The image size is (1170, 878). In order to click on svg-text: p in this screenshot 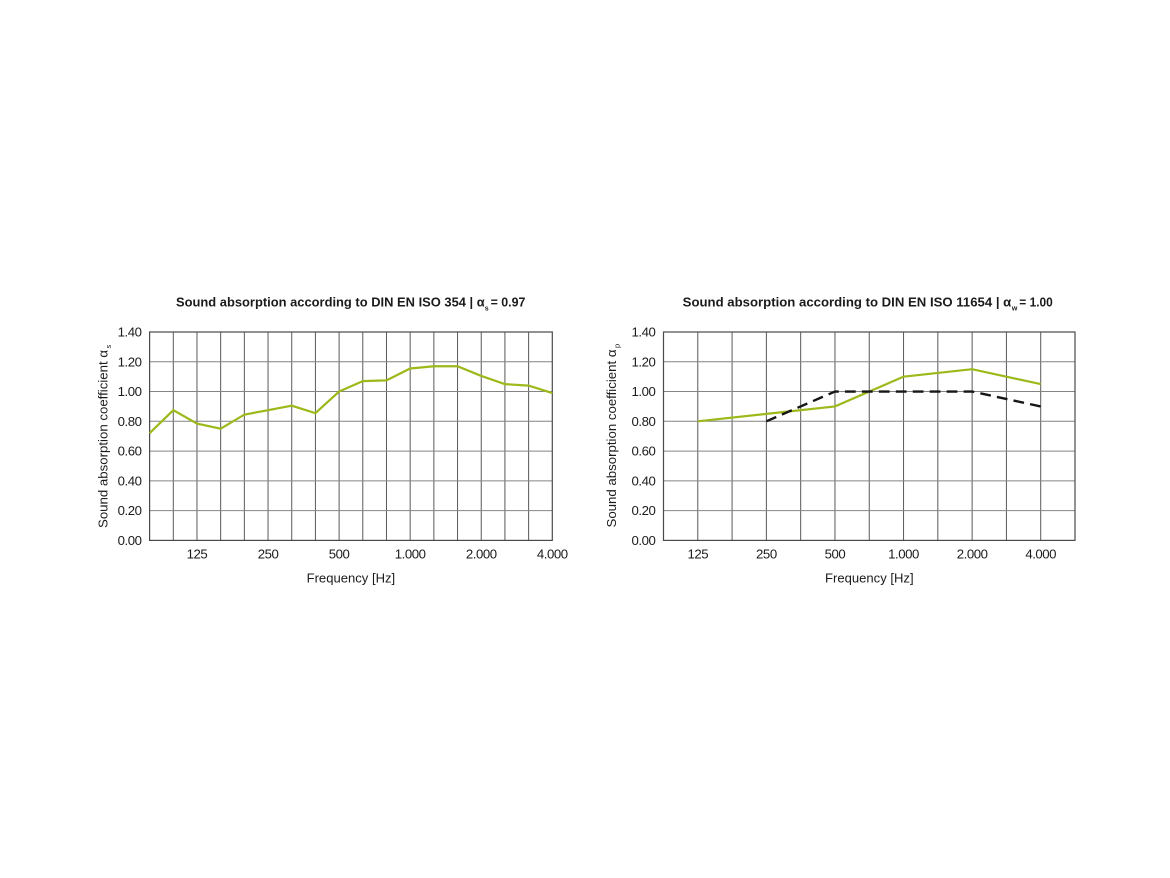, I will do `click(617, 346)`.